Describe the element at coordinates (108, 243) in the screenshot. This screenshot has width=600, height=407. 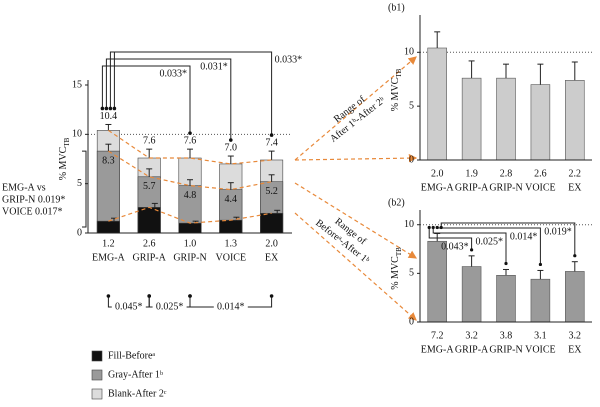
I see `value-label: 1.2` at that location.